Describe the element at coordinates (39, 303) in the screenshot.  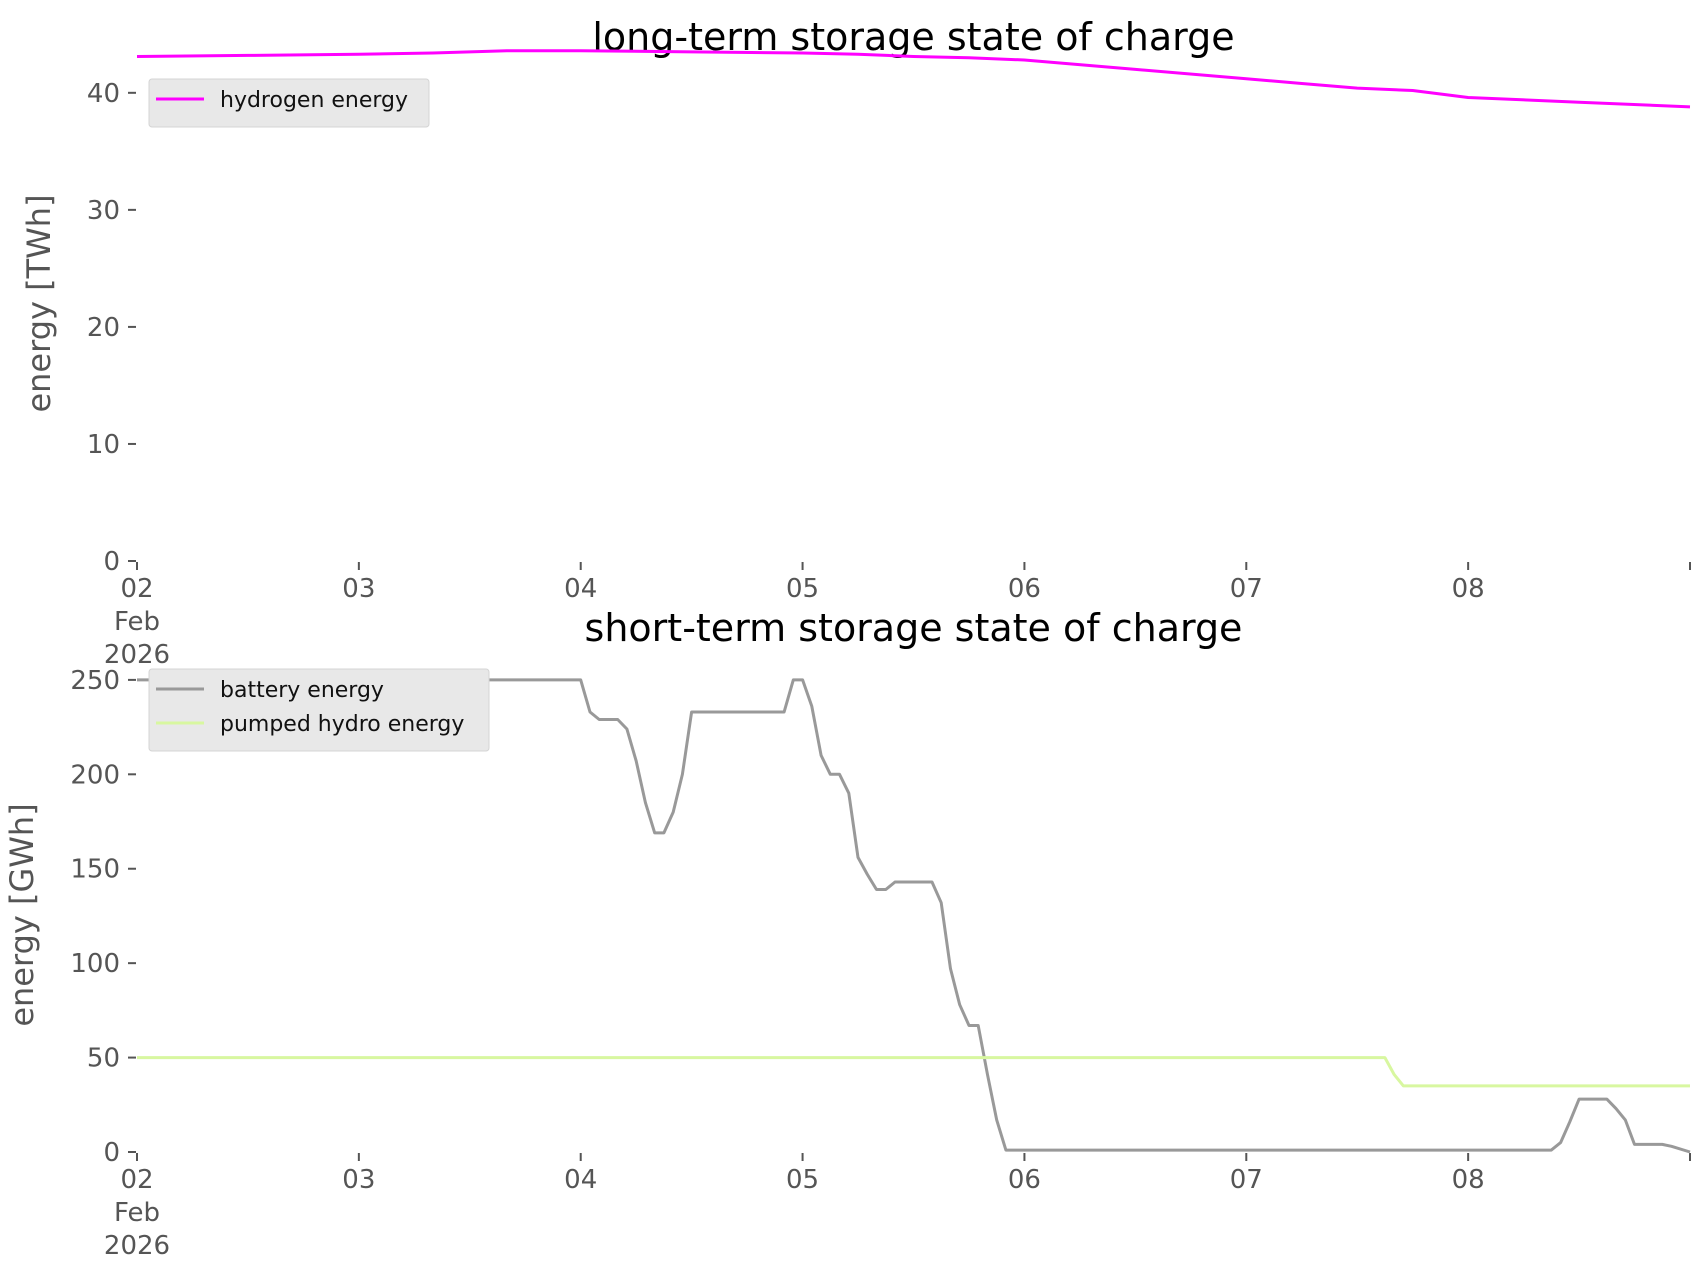
I see `y-axis-label-0: energy [TWh]` at that location.